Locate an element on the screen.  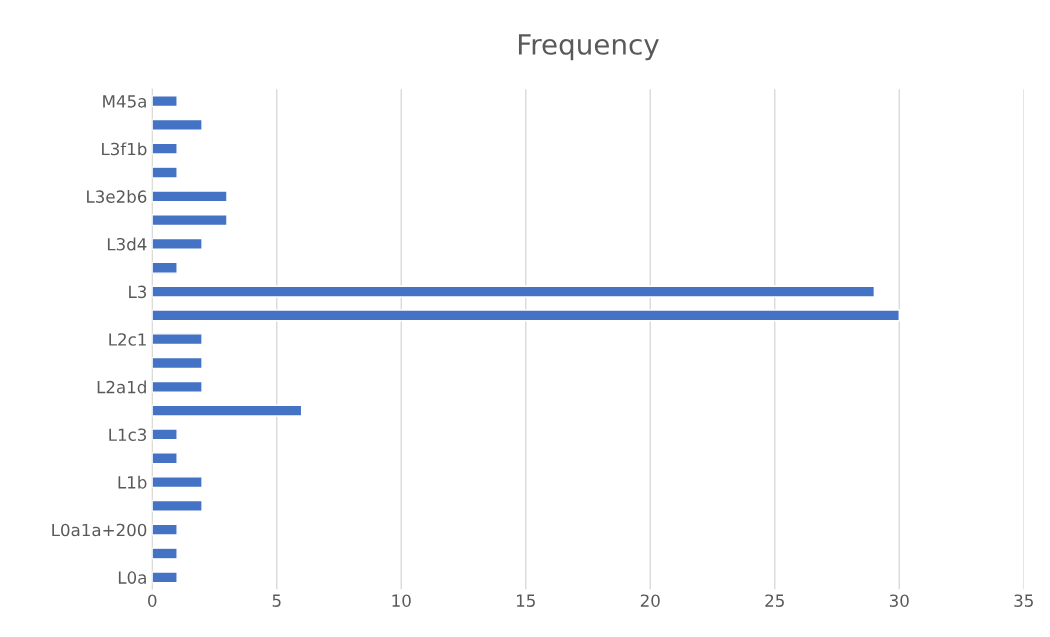
x-tick-label: 0 is located at coordinates (152, 600).